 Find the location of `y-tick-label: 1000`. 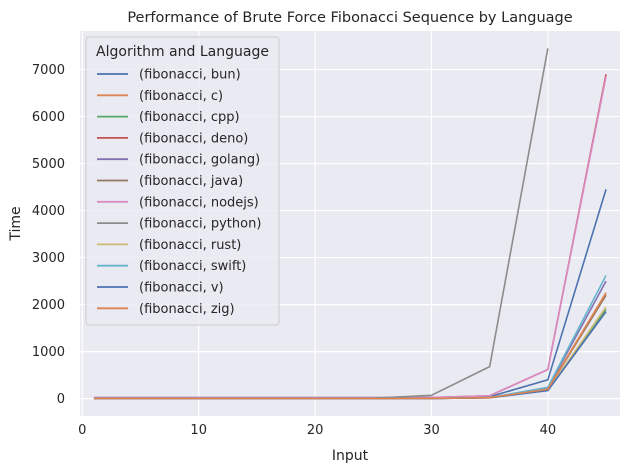

y-tick-label: 1000 is located at coordinates (48, 352).